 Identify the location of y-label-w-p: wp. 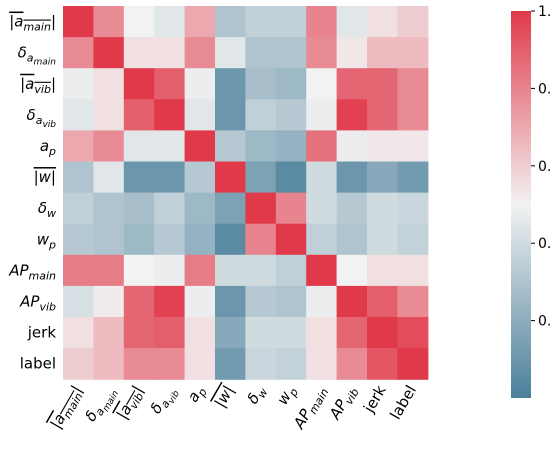
(46, 240).